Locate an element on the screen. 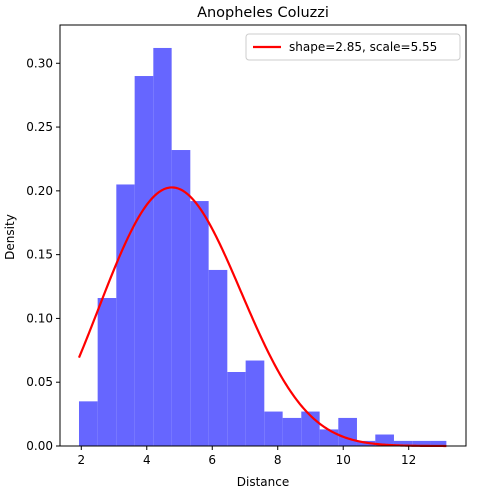 This screenshot has width=482, height=492. x-tick-label: 2 is located at coordinates (81, 460).